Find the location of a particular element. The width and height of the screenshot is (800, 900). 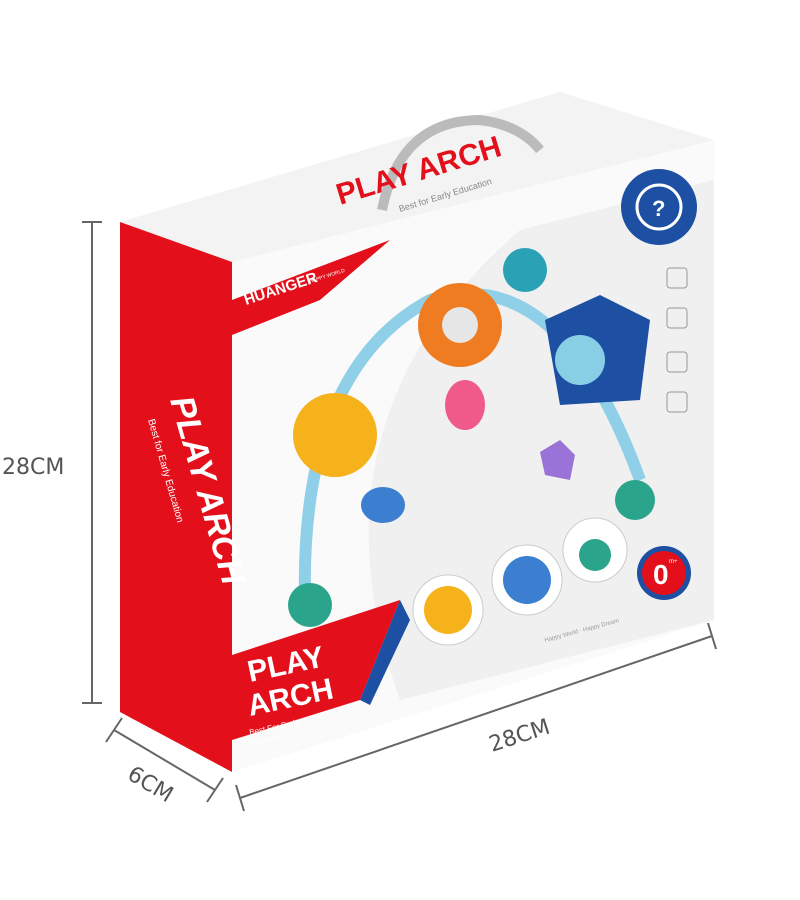

front-title-accent is located at coordinates (385, 652).